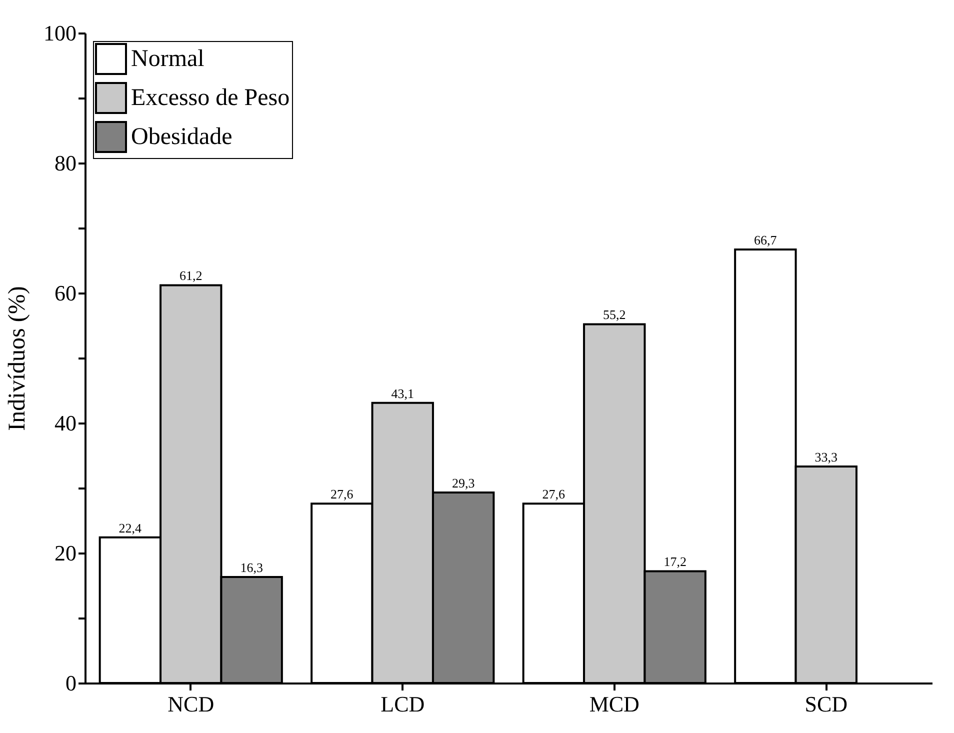 The image size is (954, 733). What do you see at coordinates (402, 393) in the screenshot?
I see `data-label: 43,1` at bounding box center [402, 393].